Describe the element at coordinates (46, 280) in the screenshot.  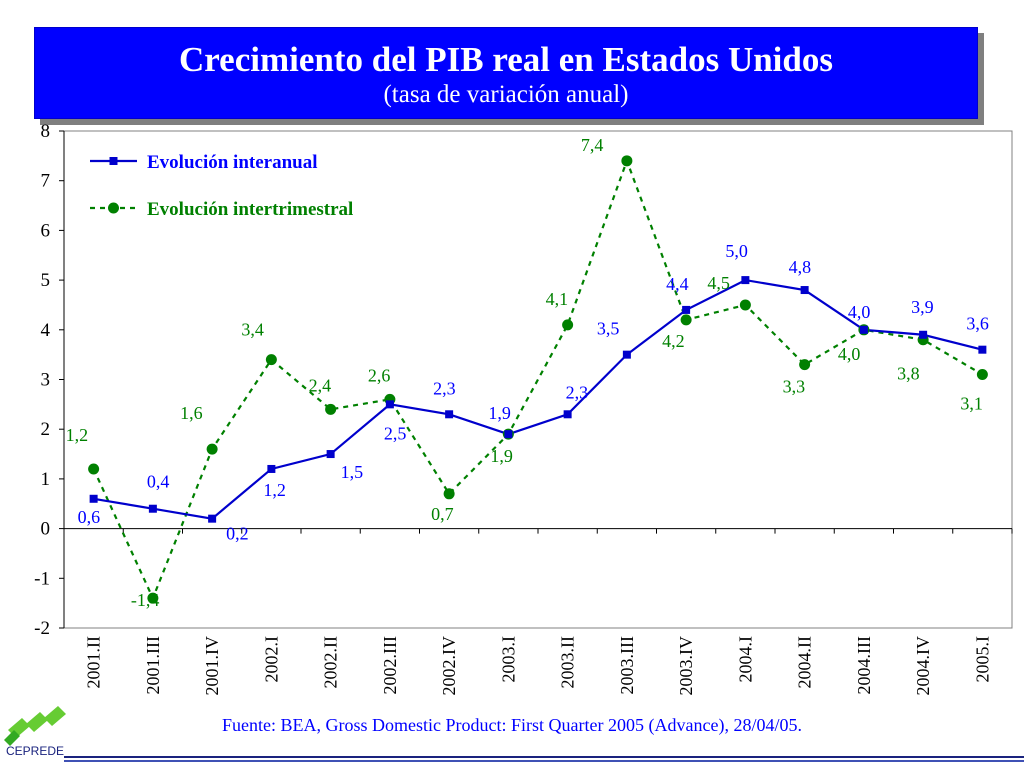
I see `y-tick-label: 5` at that location.